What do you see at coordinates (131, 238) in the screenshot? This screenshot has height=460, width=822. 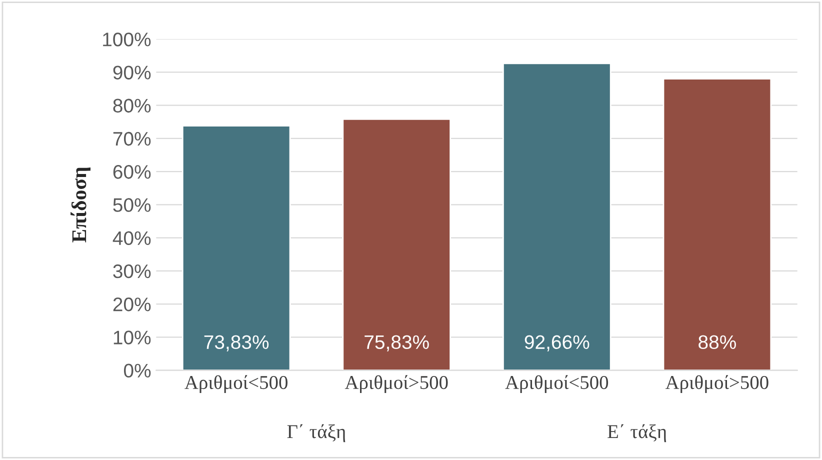 I see `y-tick-label: 40%` at bounding box center [131, 238].